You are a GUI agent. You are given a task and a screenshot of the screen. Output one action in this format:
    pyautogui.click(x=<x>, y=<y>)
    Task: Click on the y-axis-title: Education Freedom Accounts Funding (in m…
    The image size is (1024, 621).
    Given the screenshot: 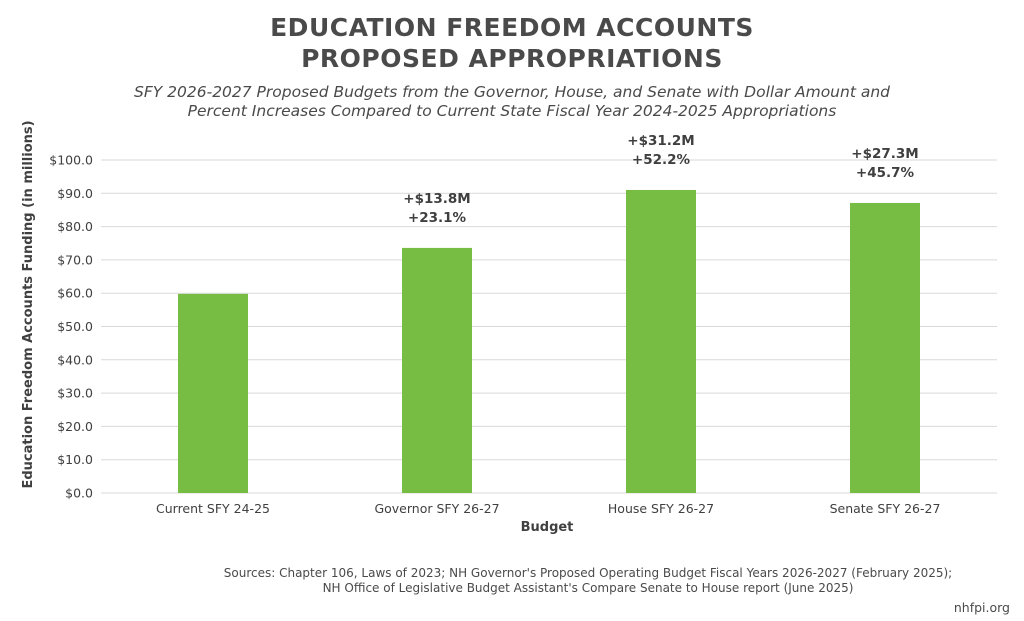 What is the action you would take?
    pyautogui.click(x=28, y=304)
    